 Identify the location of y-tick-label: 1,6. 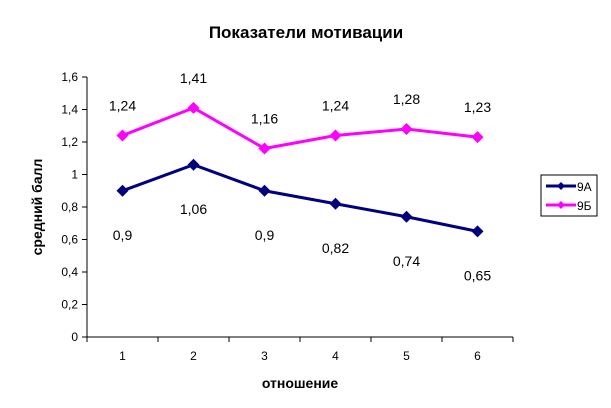
(69, 77).